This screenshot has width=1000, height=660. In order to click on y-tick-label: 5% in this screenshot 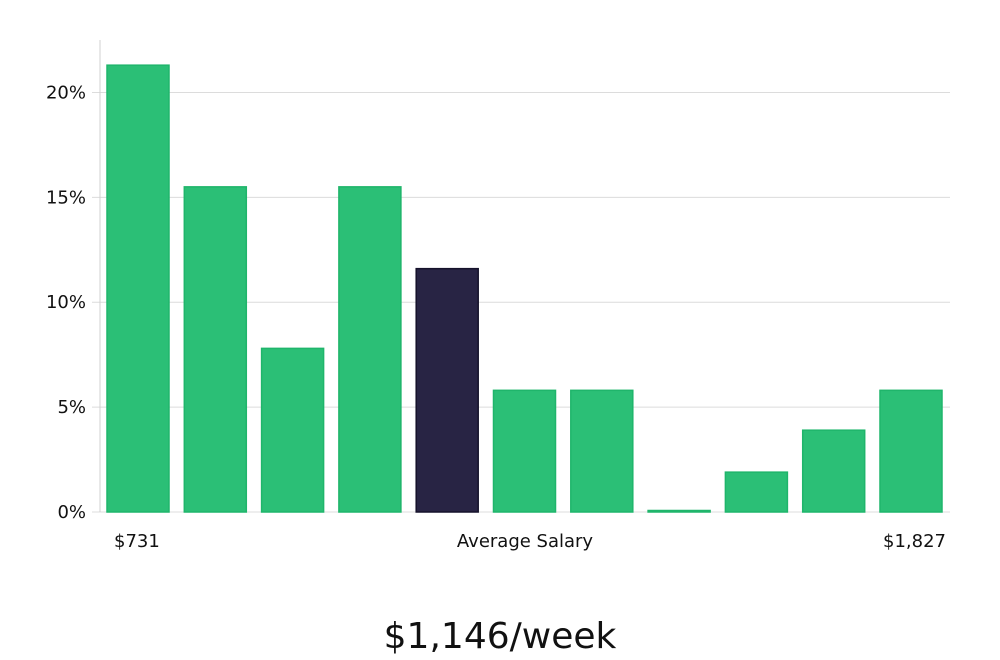, I will do `click(71, 407)`.